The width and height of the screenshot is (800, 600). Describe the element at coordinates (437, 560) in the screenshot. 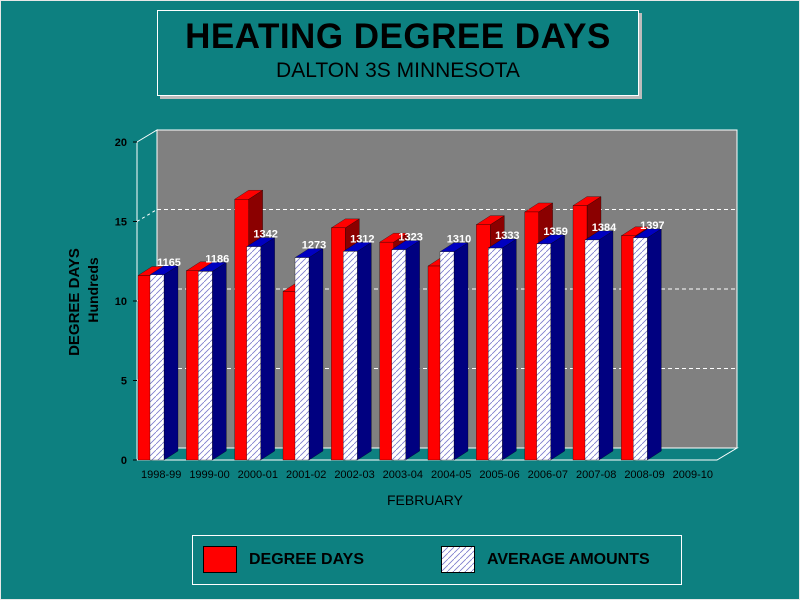

I see `legend: DEGREE DAYS AVERAGE AMOUNTS` at that location.